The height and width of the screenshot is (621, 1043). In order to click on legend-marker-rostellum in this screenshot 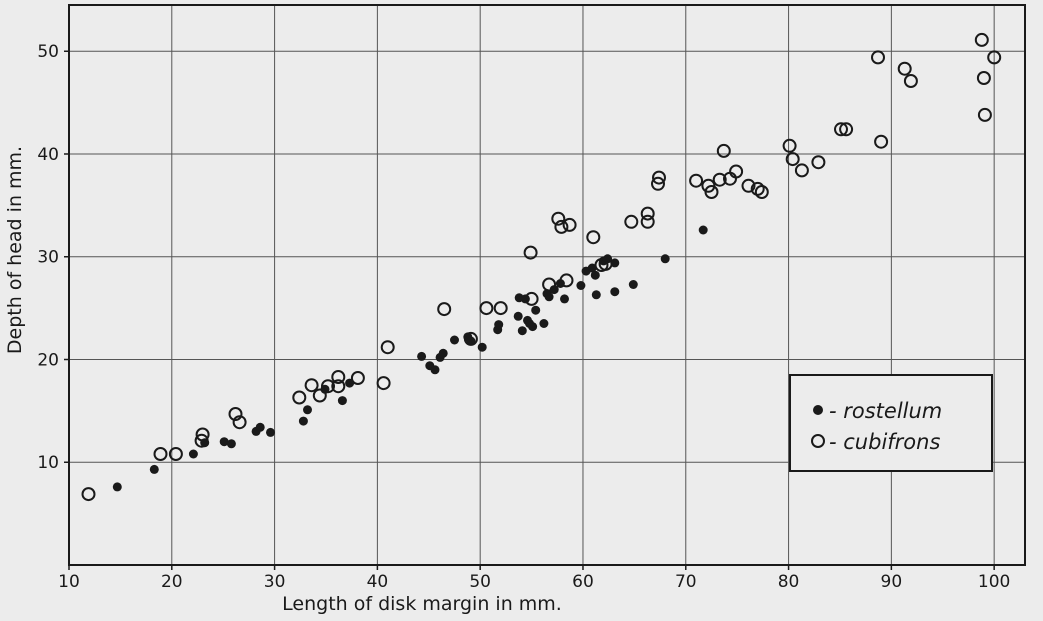, I will do `click(818, 410)`.